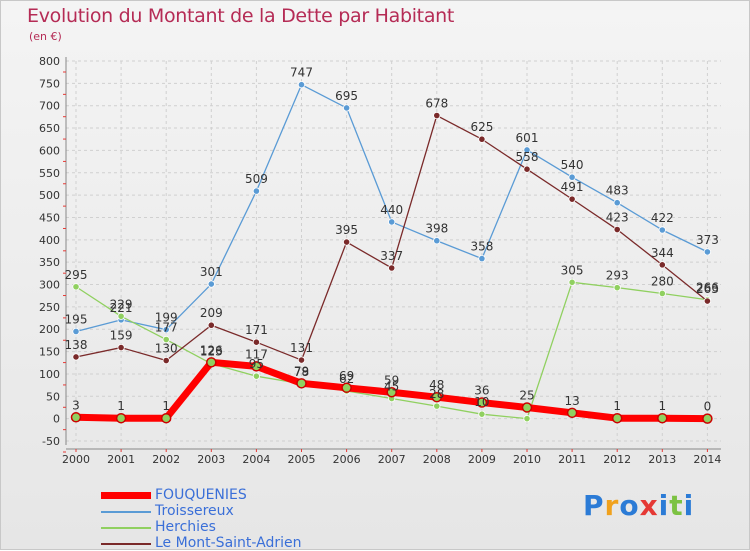 This screenshot has height=551, width=750. I want to click on y-tick-label: 350, so click(49, 262).